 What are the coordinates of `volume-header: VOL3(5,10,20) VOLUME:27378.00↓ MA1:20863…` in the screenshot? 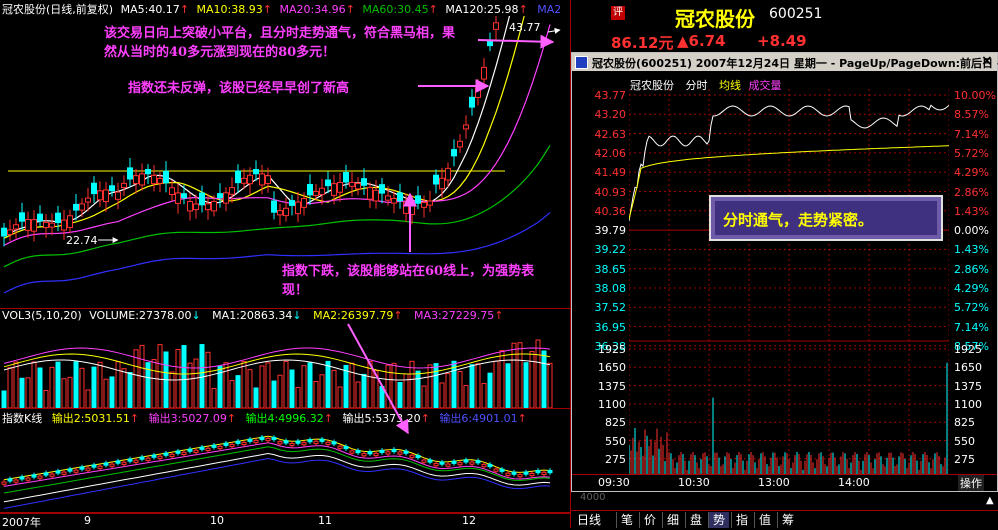 It's located at (253, 315).